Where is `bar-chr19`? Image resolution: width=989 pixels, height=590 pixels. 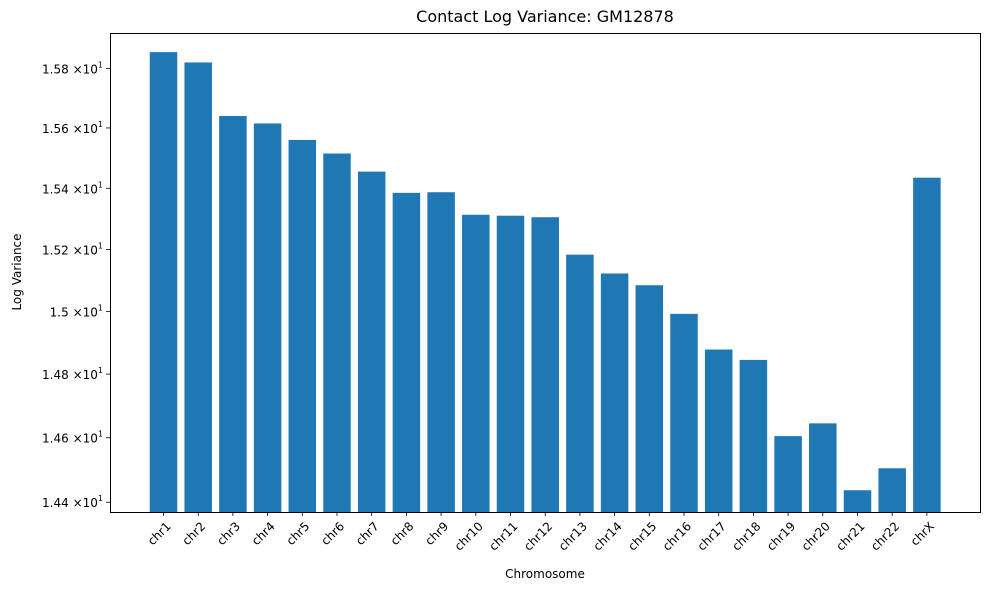
bar-chr19 is located at coordinates (788, 474).